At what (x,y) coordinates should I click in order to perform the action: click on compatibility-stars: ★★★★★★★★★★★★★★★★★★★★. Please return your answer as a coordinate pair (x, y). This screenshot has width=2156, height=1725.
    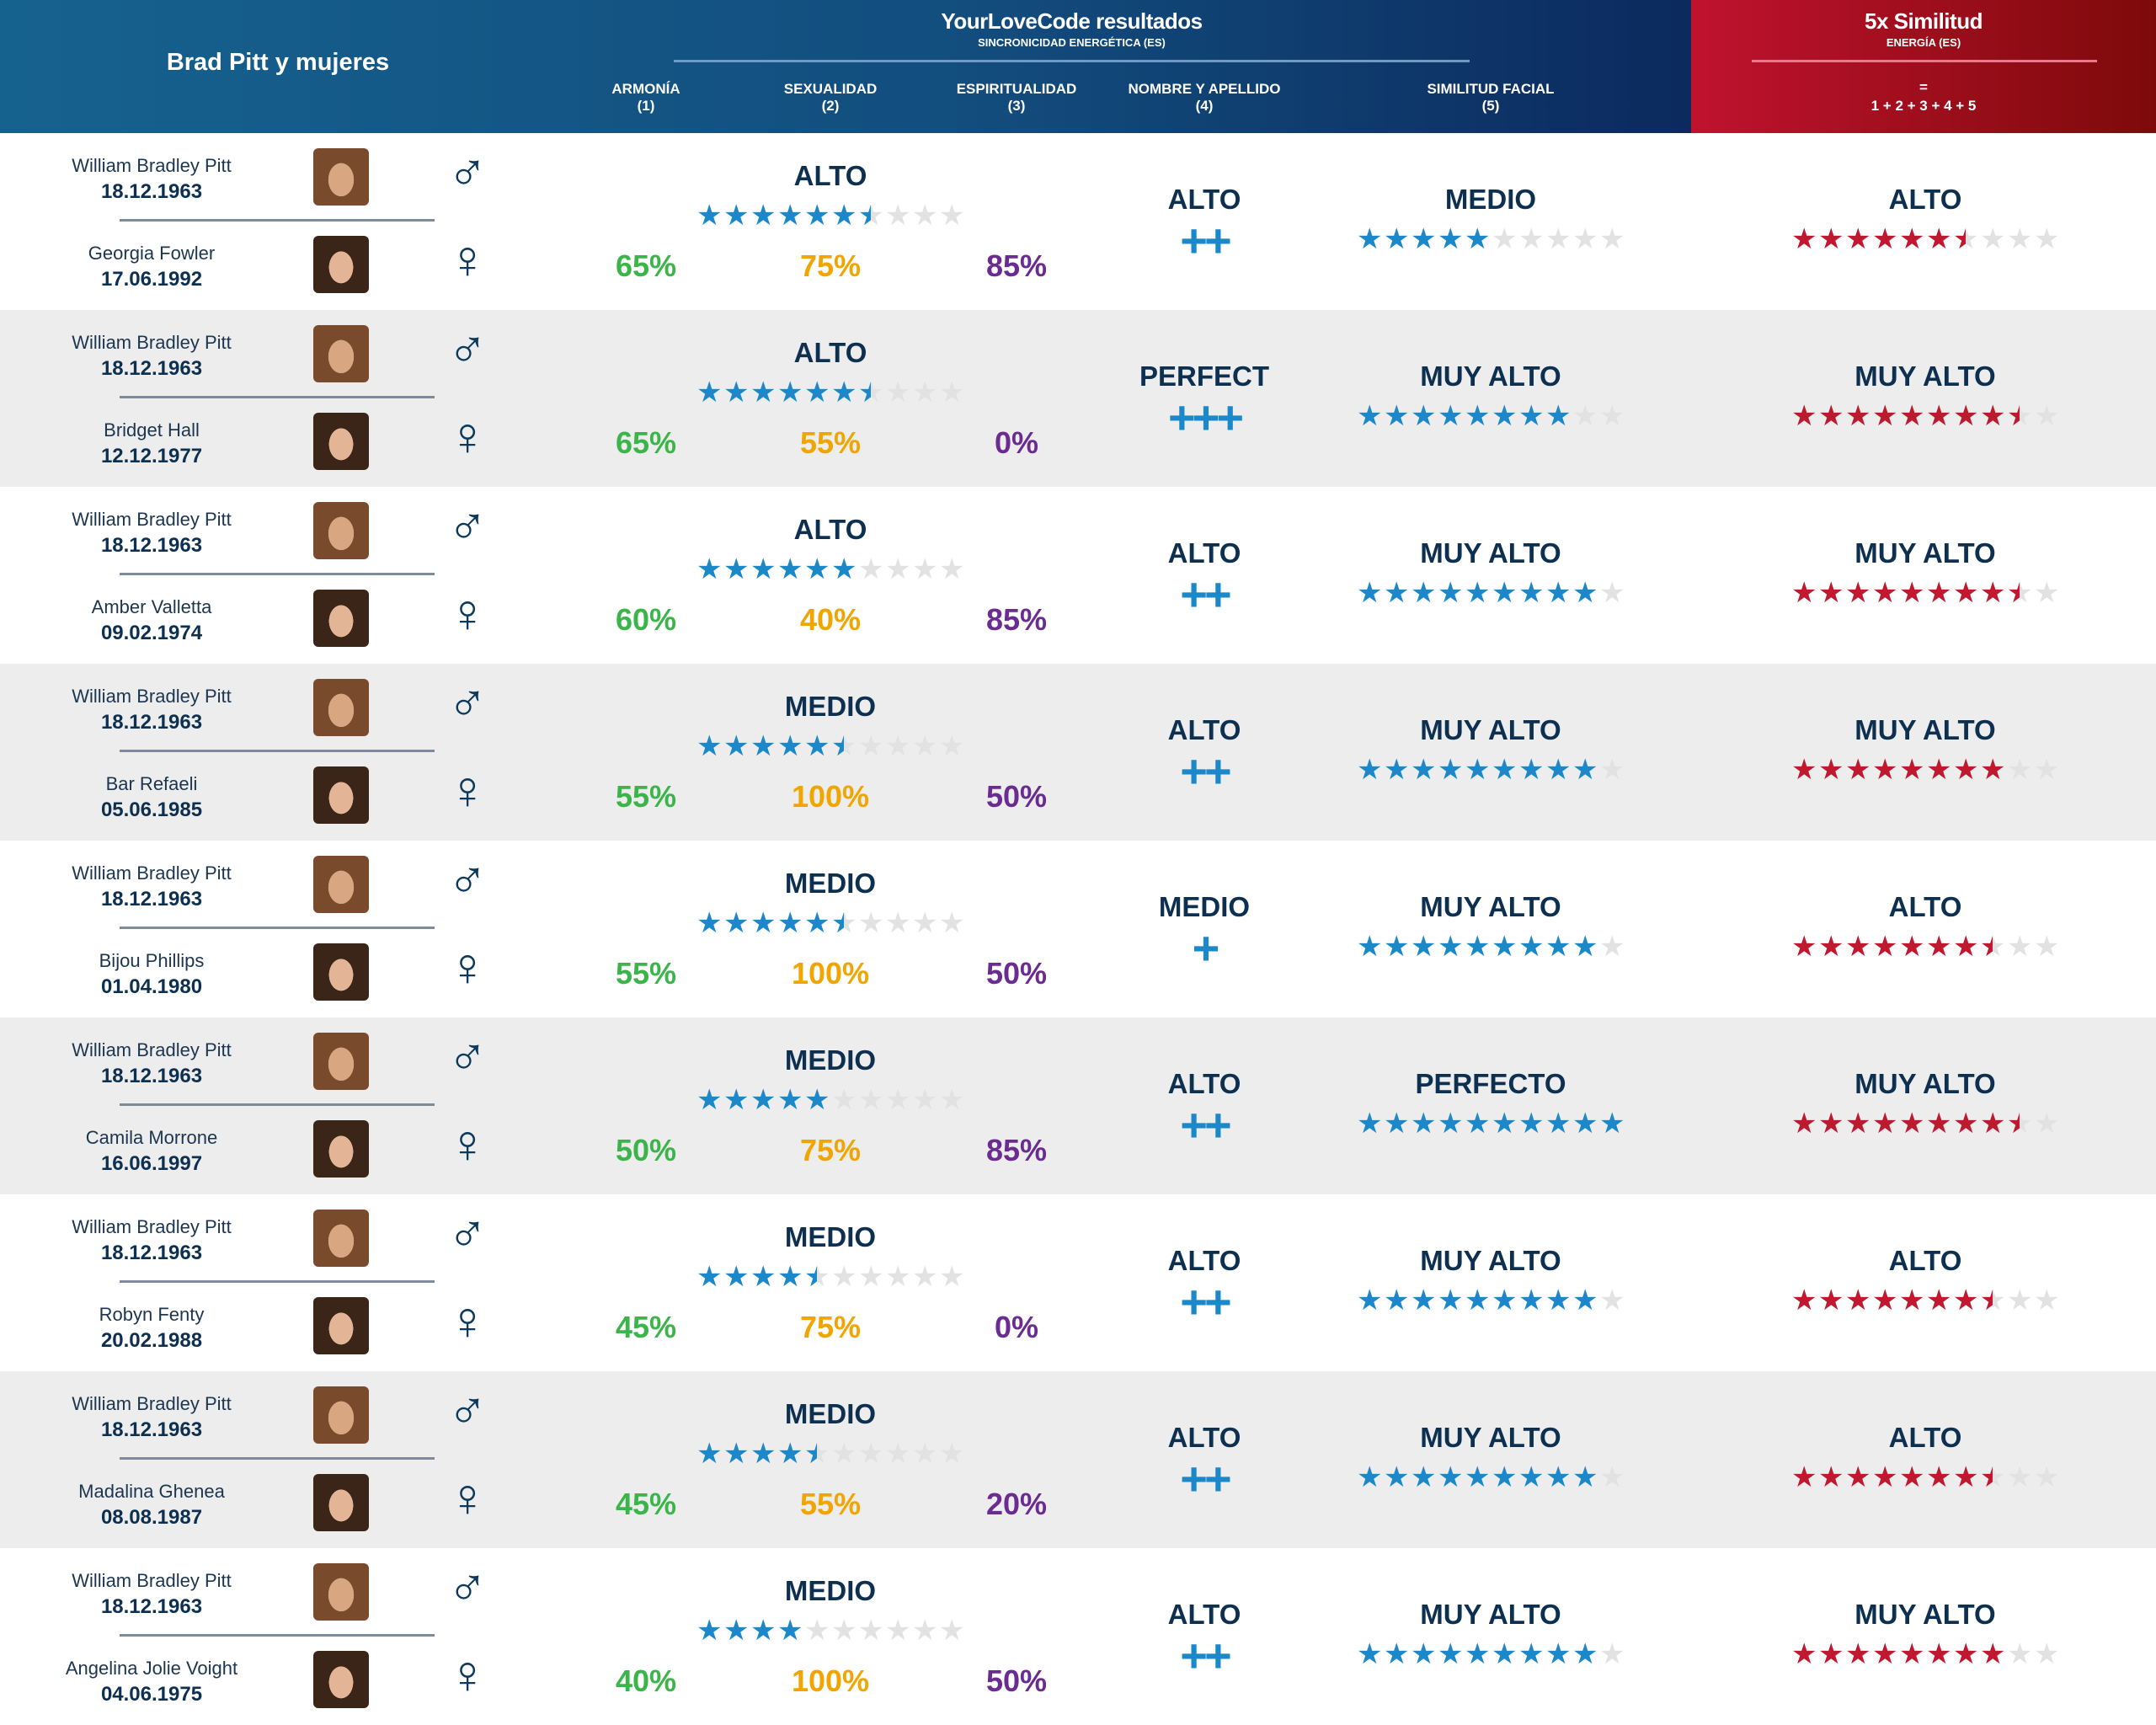
    Looking at the image, I should click on (830, 1630).